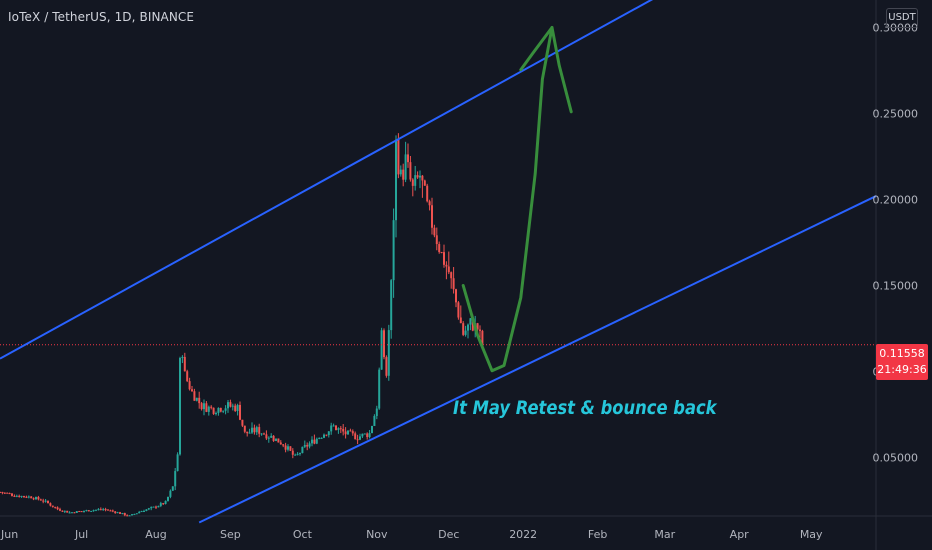  Describe the element at coordinates (664, 534) in the screenshot. I see `x-tick-label: Mar` at that location.